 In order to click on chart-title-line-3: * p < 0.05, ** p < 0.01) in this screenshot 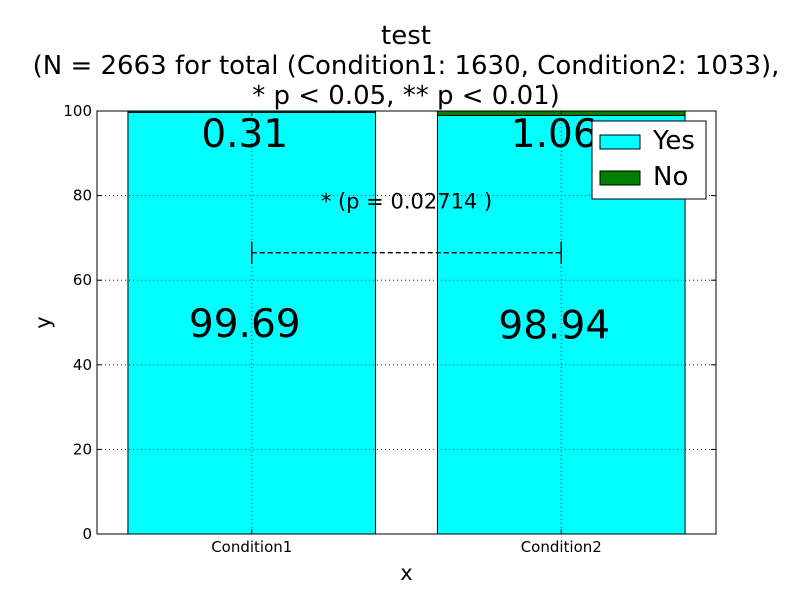, I will do `click(406, 96)`.